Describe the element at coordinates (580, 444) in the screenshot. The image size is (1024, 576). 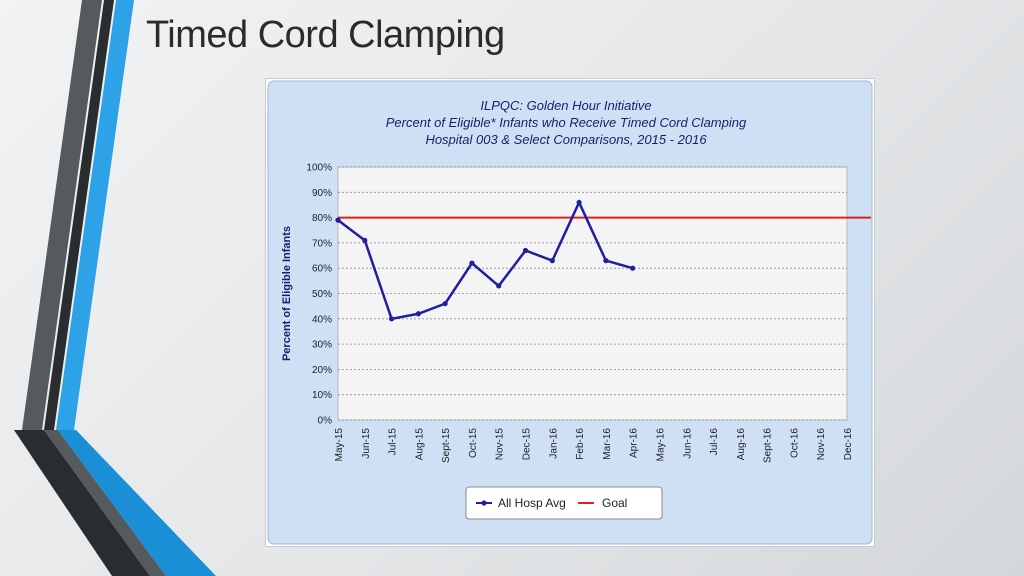
I see `x-tick-label: Feb-16` at that location.